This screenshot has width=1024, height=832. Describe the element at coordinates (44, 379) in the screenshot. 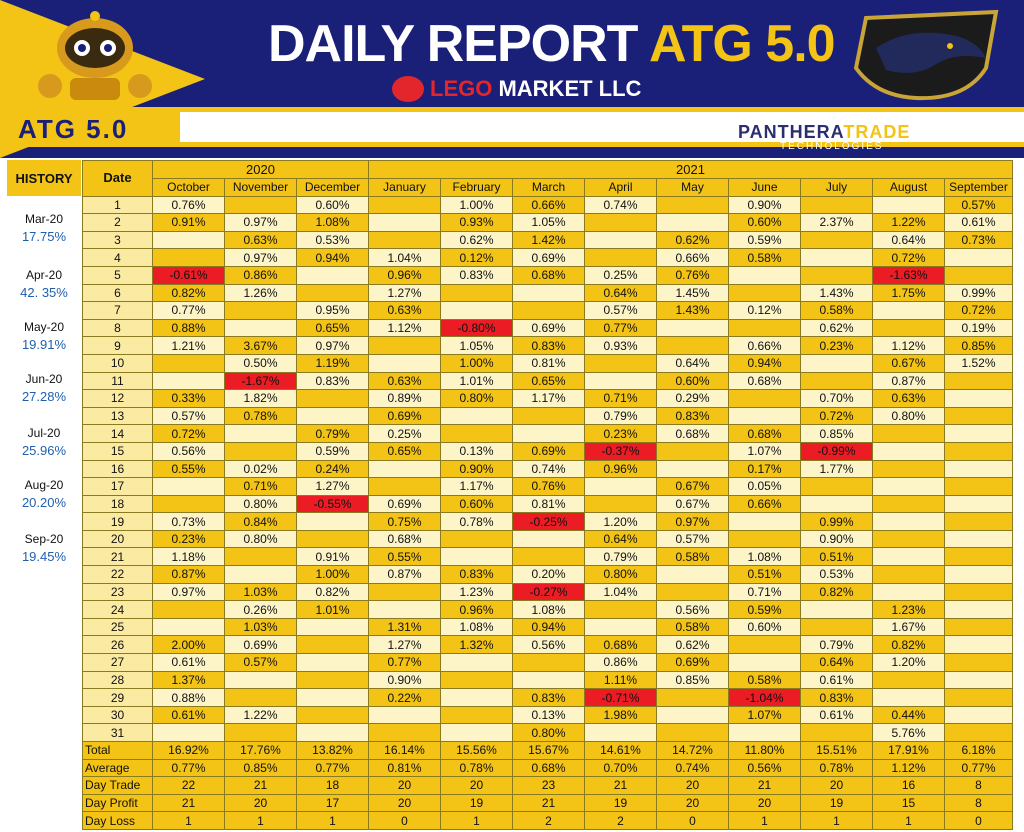

I see `history-month: Jun-20` at that location.